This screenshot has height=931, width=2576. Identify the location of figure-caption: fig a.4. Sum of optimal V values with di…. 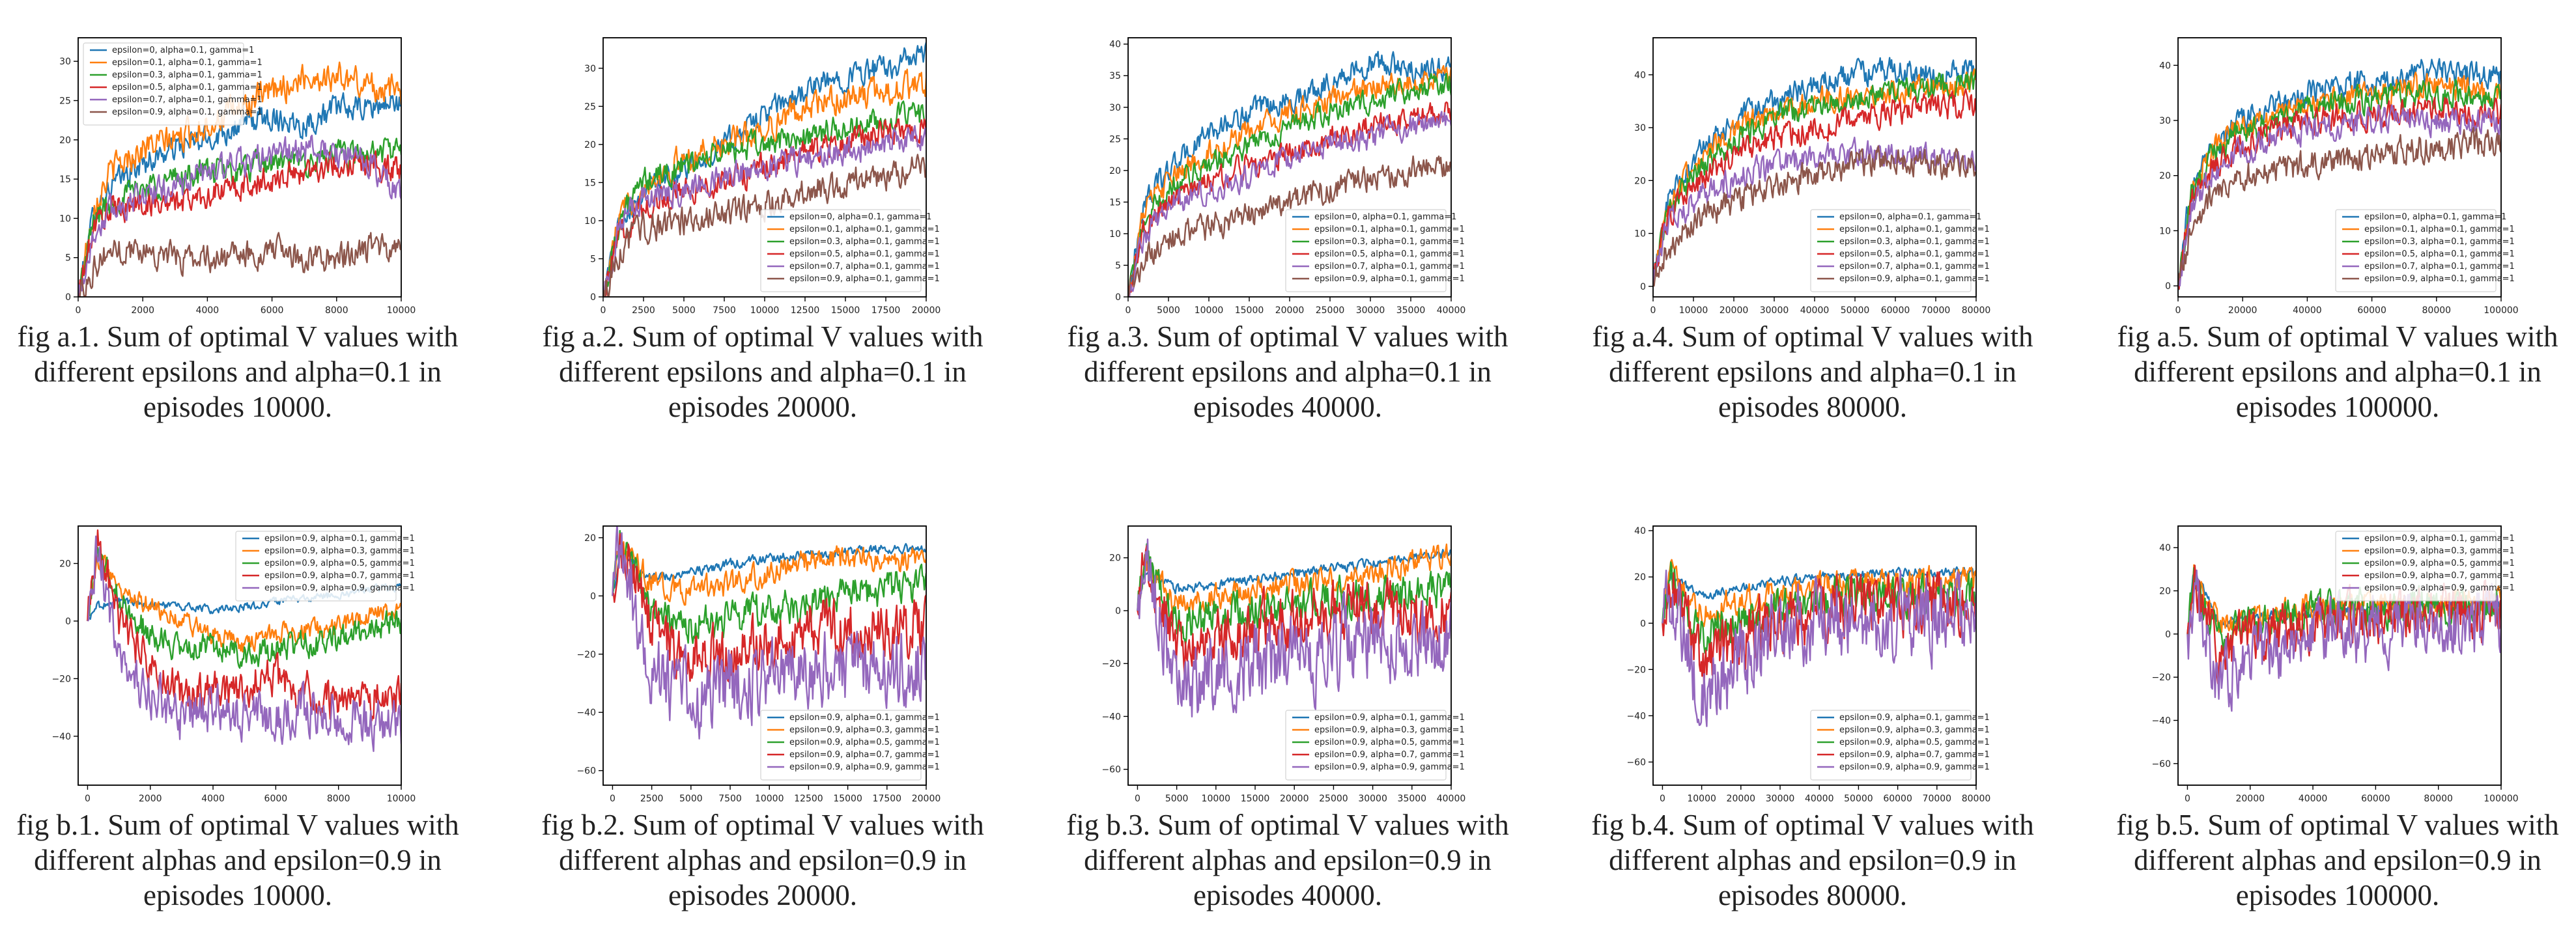
(1812, 371).